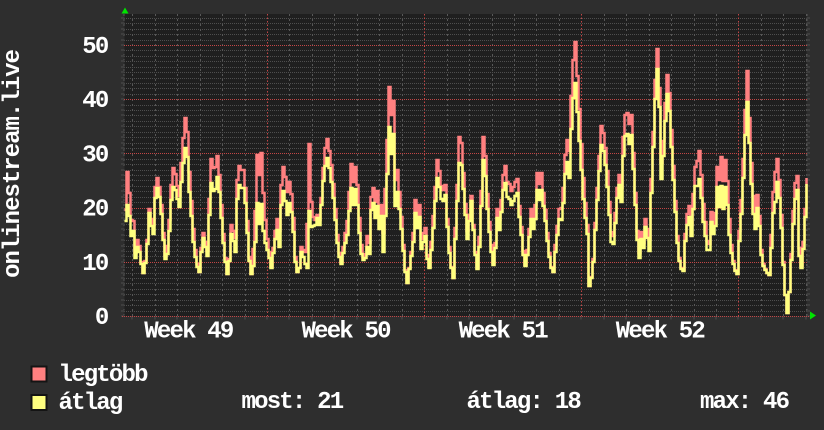  I want to click on svg-text: most: 21, so click(293, 402).